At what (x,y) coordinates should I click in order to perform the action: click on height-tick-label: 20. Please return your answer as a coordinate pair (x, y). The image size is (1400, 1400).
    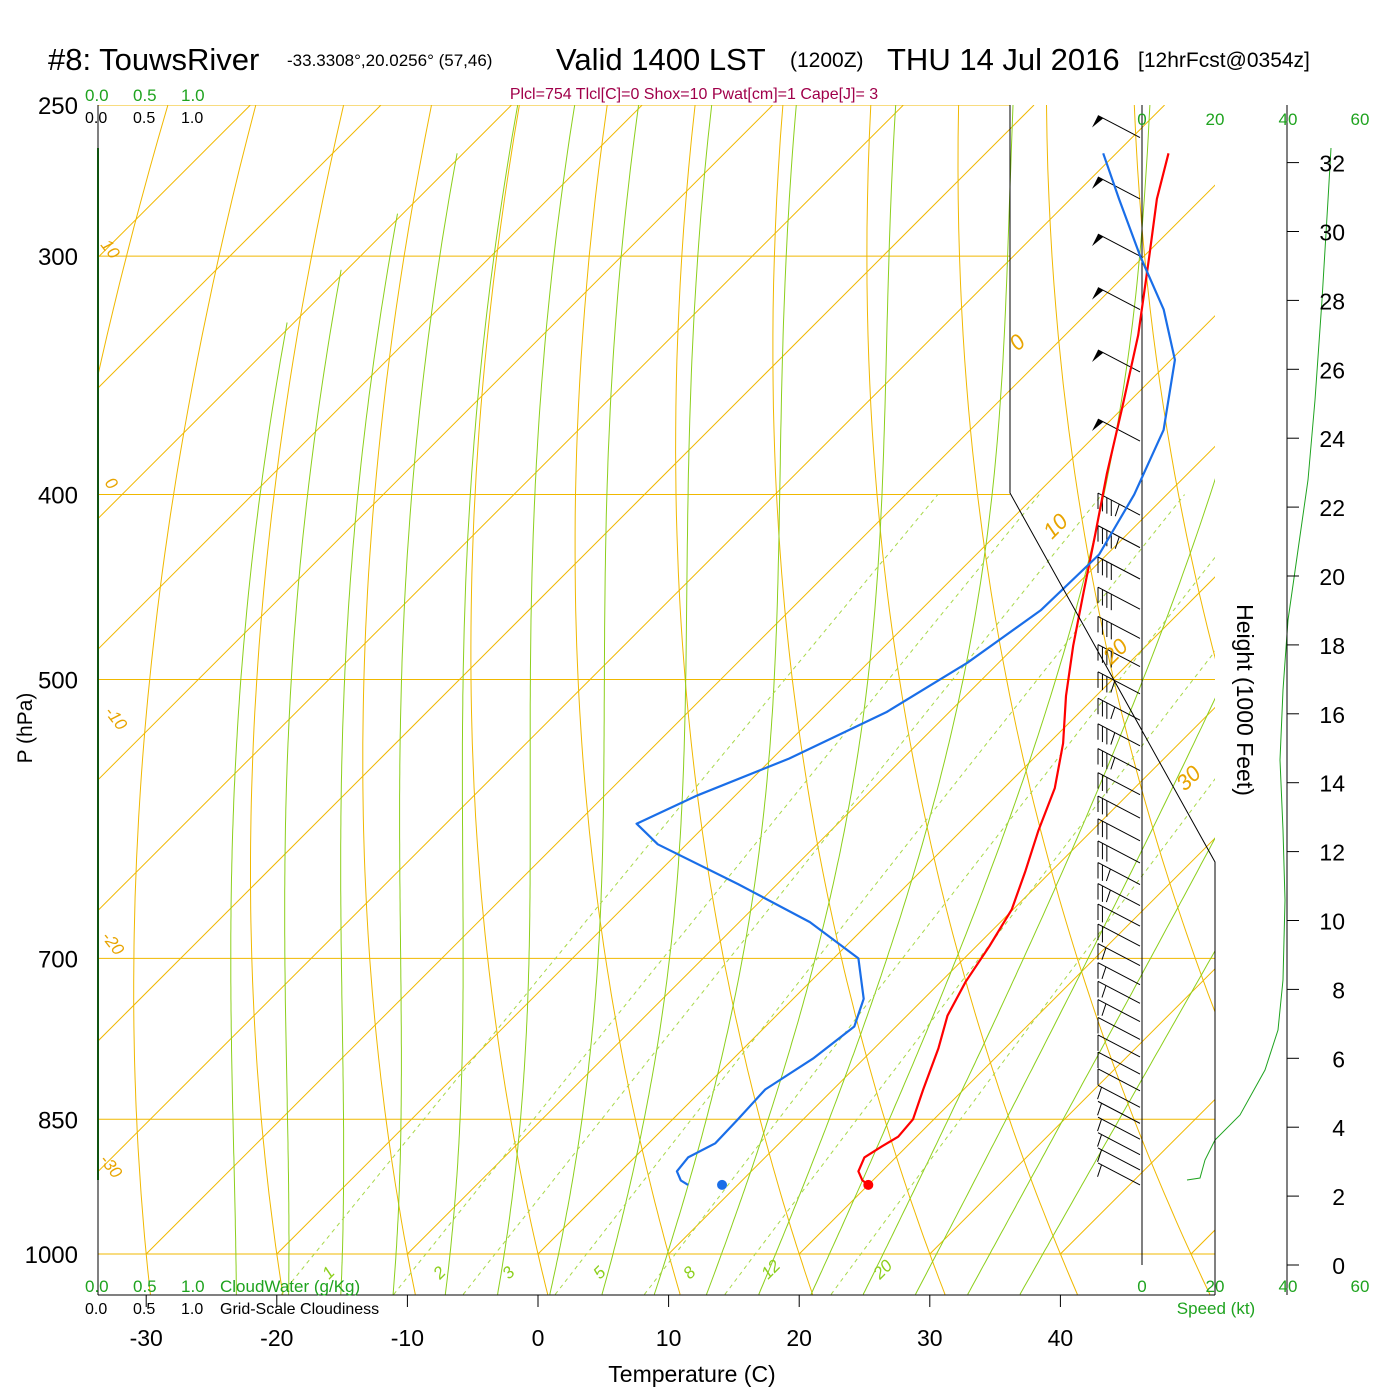
    Looking at the image, I should click on (1332, 577).